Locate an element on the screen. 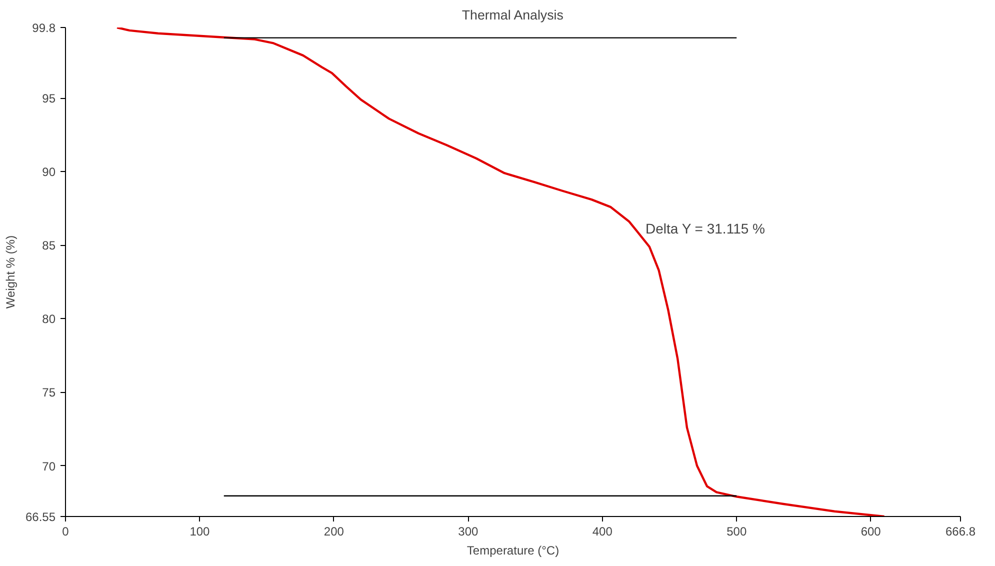 The height and width of the screenshot is (566, 995). annotation: Delta Y = 31.115 % is located at coordinates (705, 228).